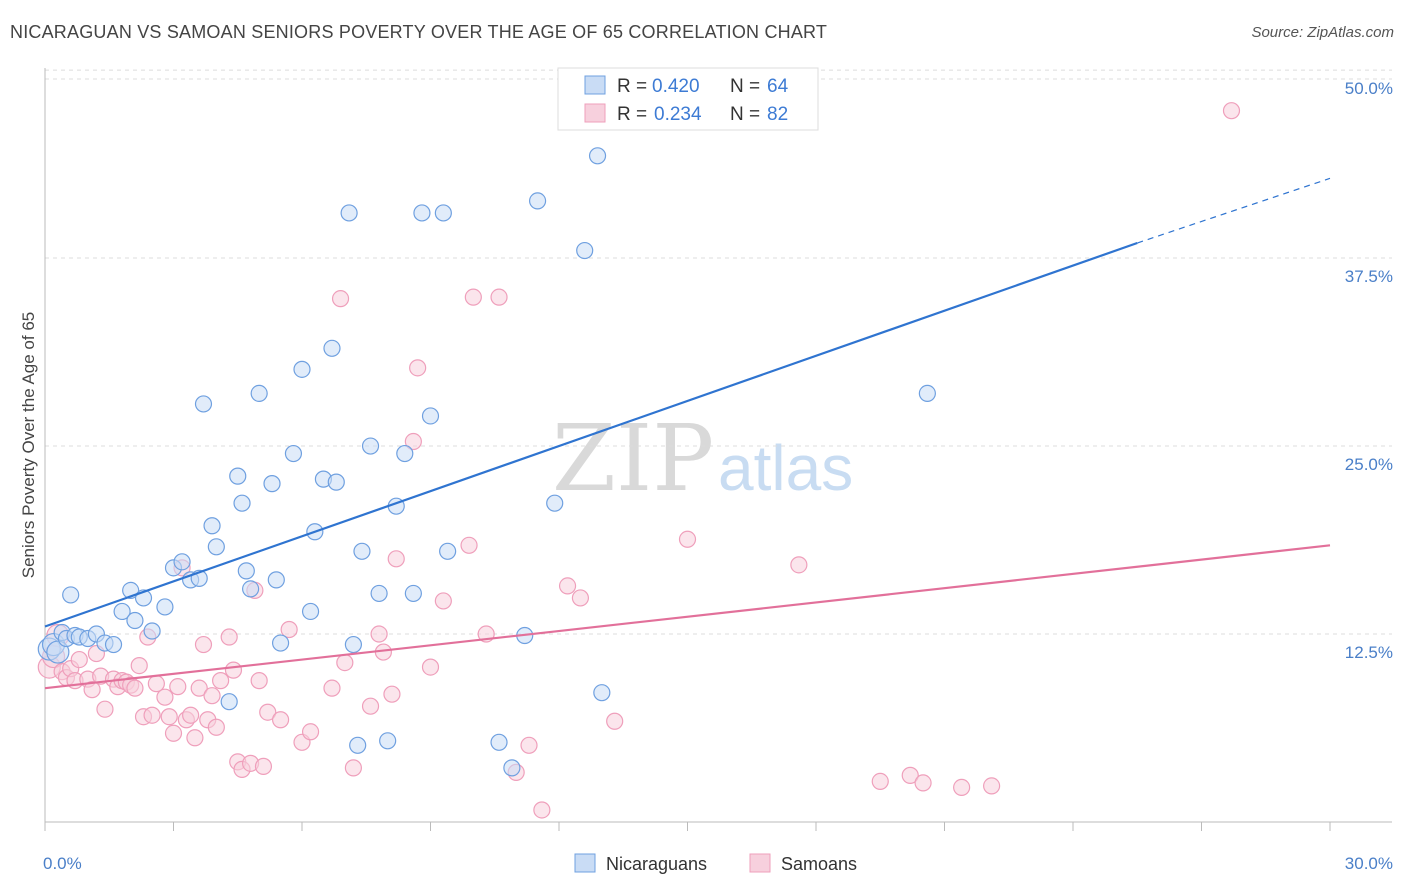 The width and height of the screenshot is (1406, 892). What do you see at coordinates (688, 99) in the screenshot?
I see `stats-legend: R = 0.420 N = 64 R = 0.234 N = 82` at bounding box center [688, 99].